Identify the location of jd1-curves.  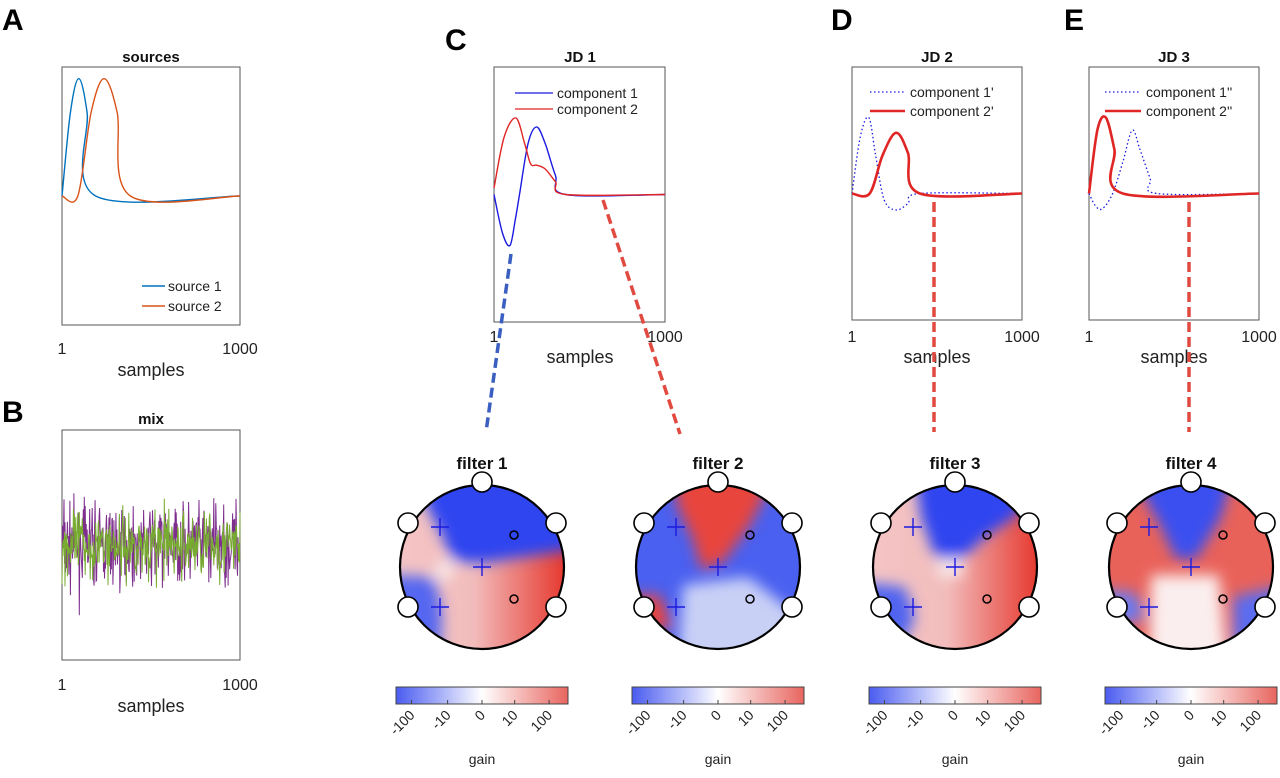
(579, 182).